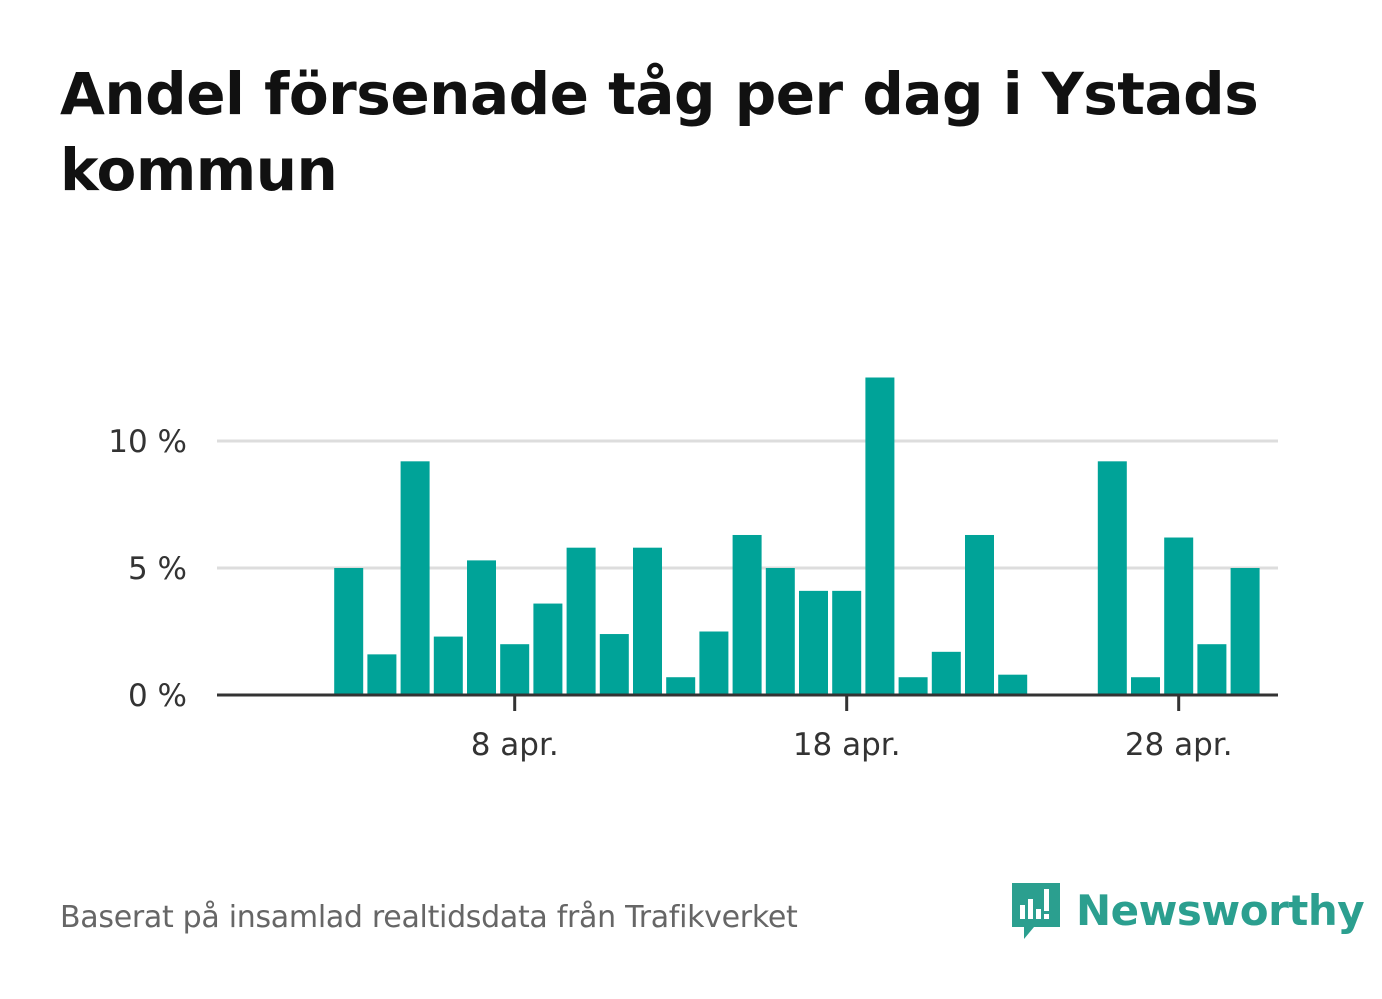 The image size is (1382, 999). Describe the element at coordinates (1245, 631) in the screenshot. I see `bar-30apr` at that location.